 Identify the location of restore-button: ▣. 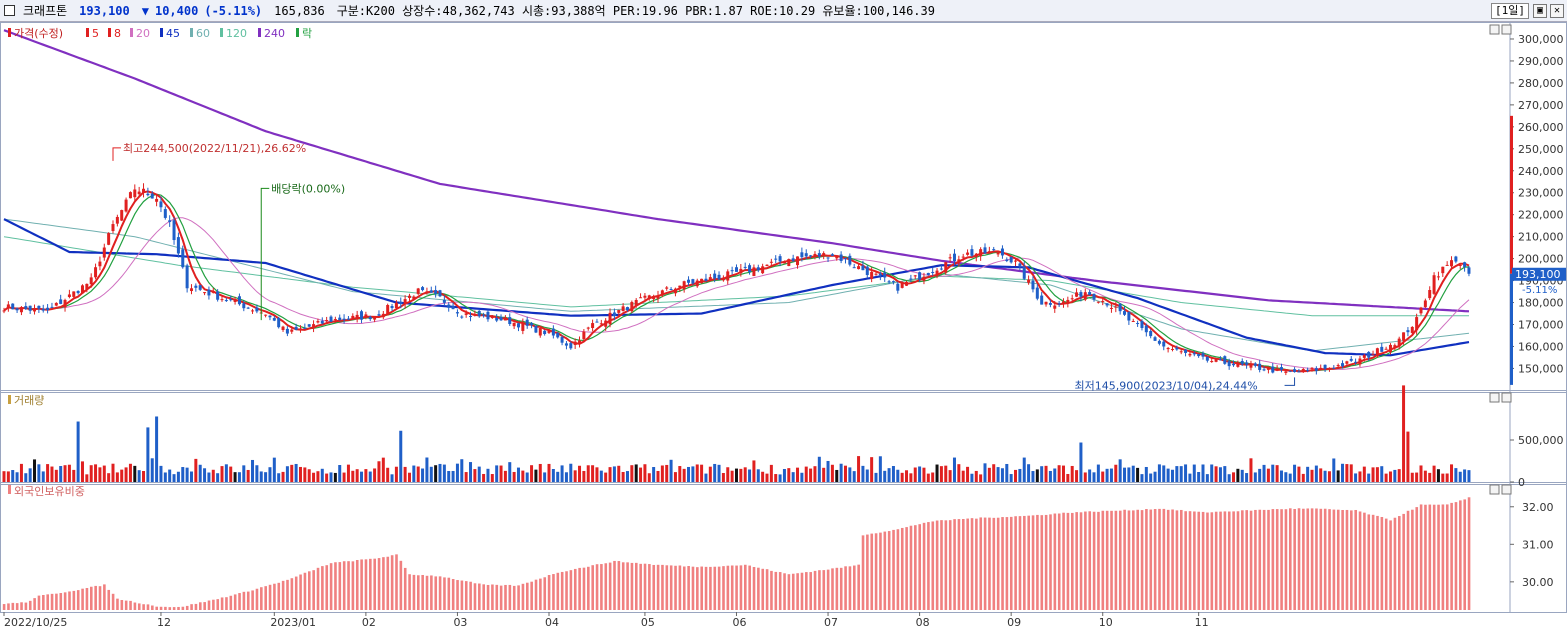
(1540, 10).